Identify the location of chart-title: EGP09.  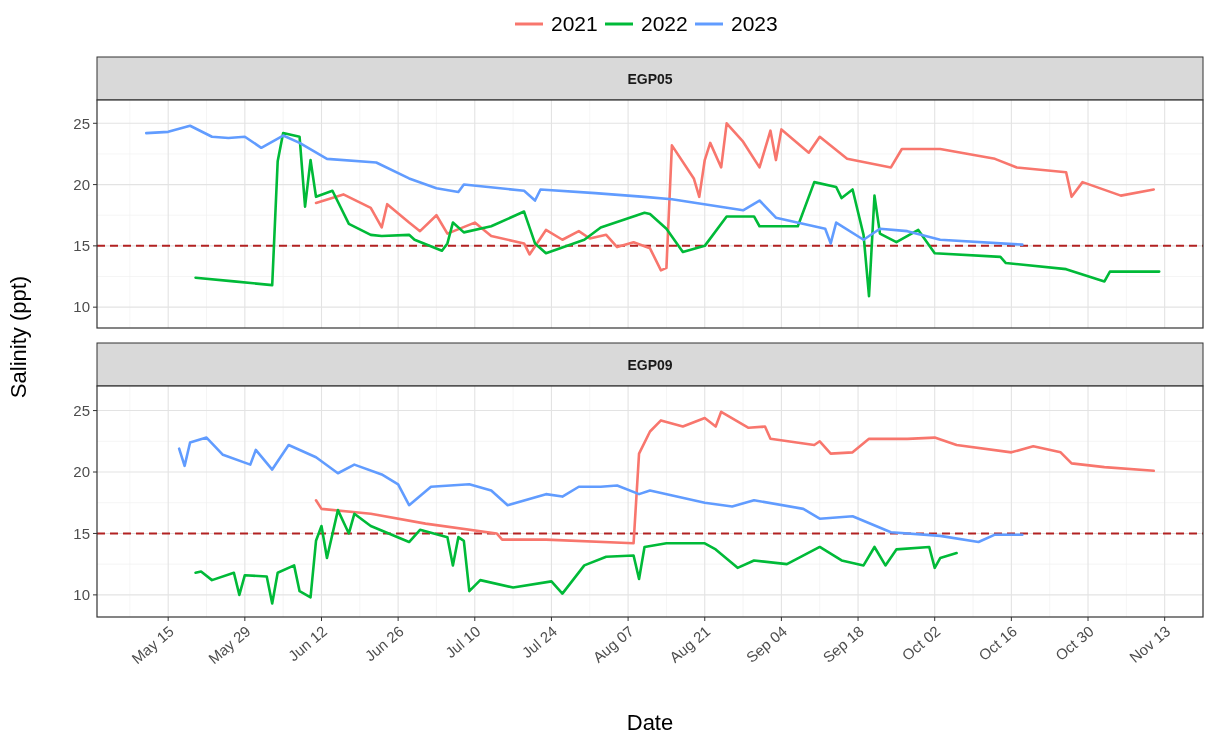
(650, 364).